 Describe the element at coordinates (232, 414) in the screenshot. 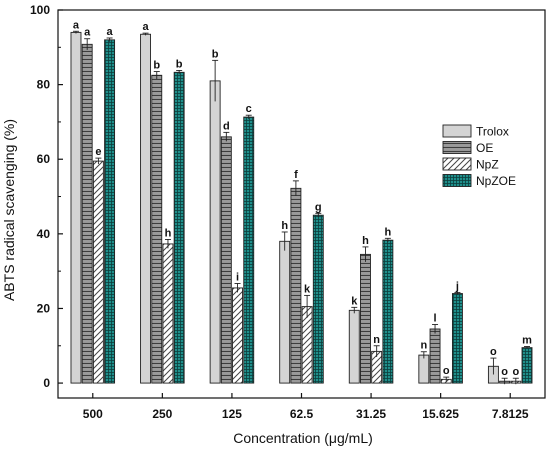

I see `x-tick-label: 125` at that location.